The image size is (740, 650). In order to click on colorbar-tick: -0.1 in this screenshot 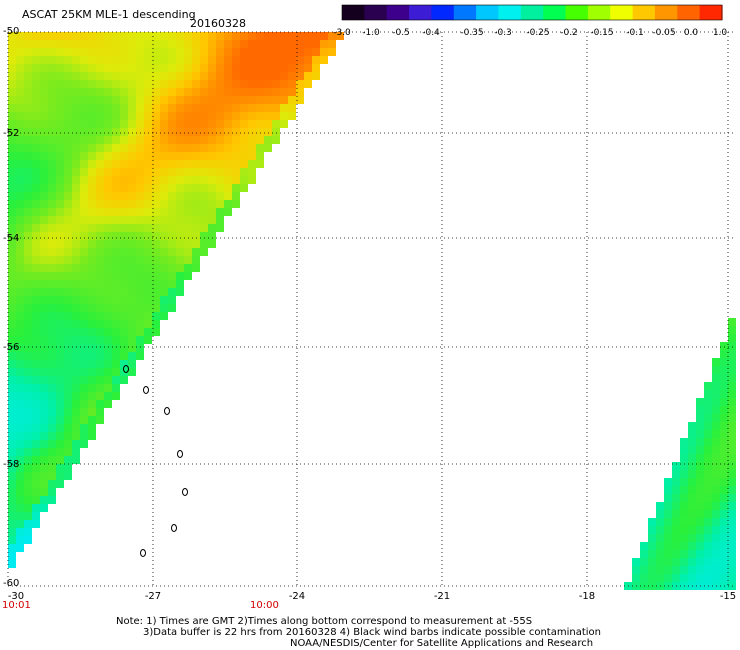, I will do `click(635, 33)`.